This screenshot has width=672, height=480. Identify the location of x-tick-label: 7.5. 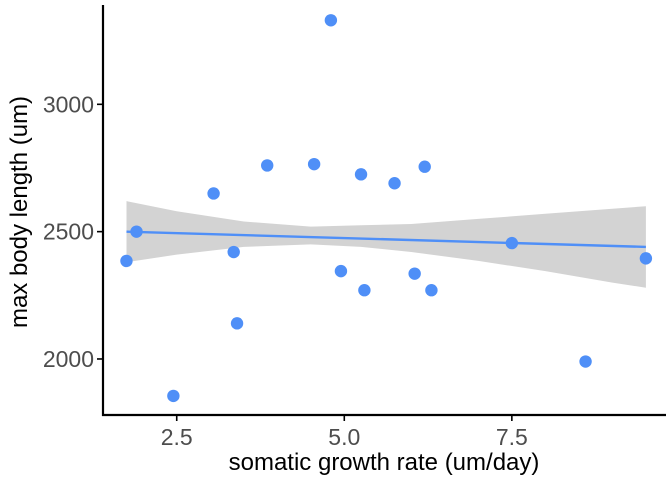
(512, 437).